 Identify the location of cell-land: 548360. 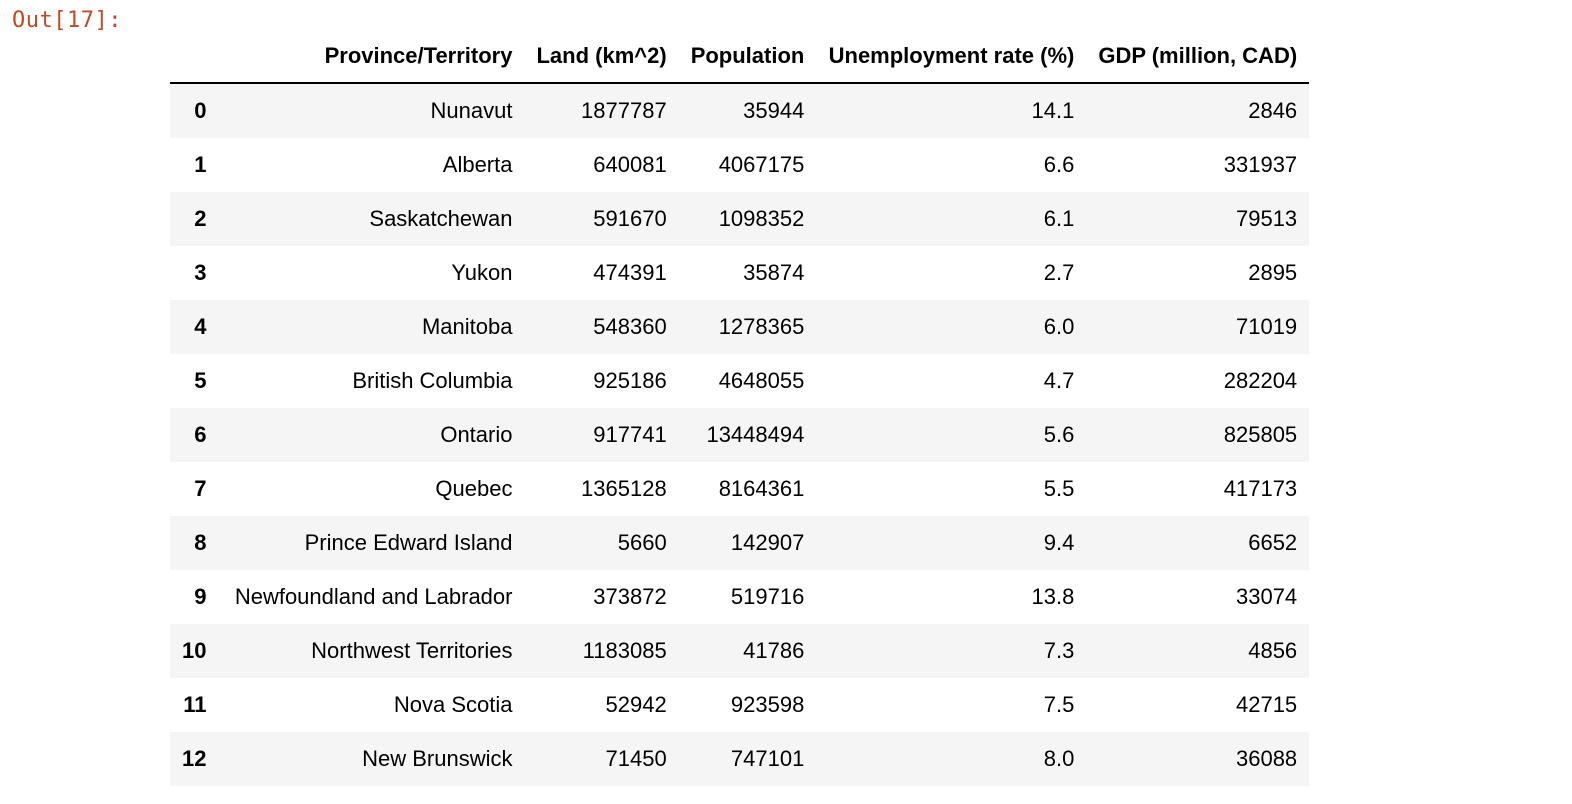
(630, 326).